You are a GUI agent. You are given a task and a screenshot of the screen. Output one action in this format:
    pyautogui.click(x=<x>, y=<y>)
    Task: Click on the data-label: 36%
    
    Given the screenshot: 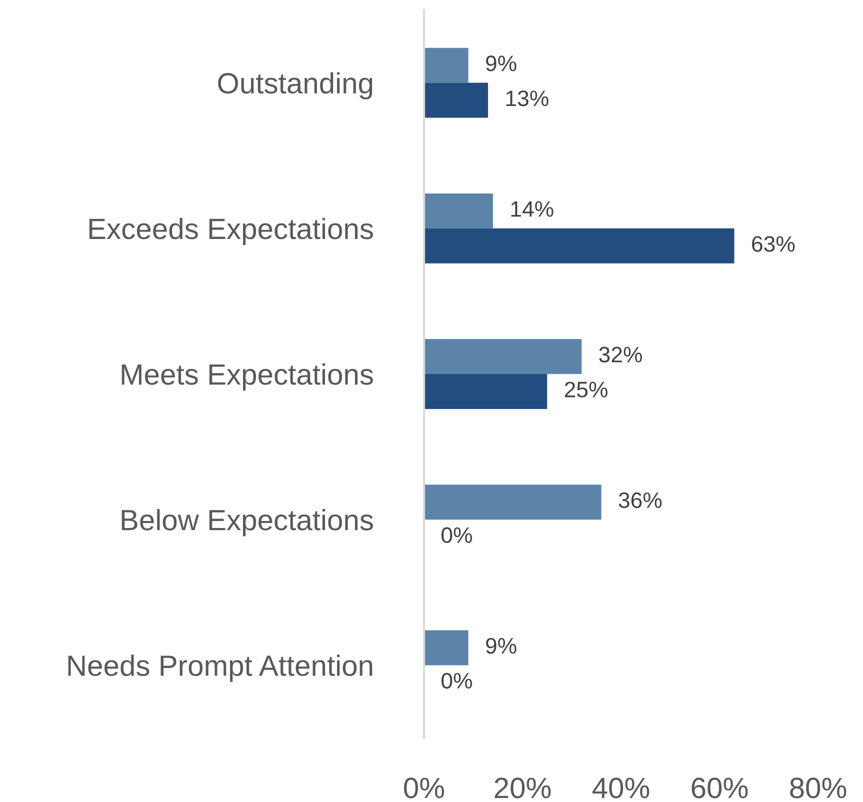 What is the action you would take?
    pyautogui.click(x=640, y=500)
    